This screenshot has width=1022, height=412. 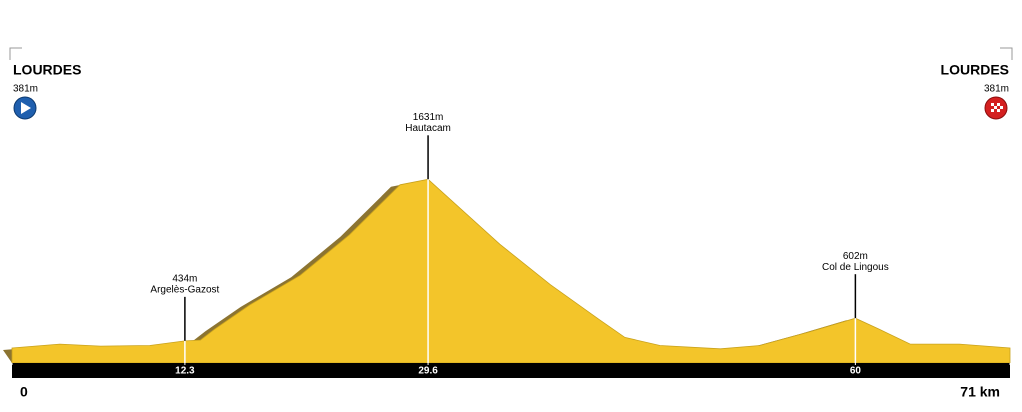 What do you see at coordinates (428, 117) in the screenshot?
I see `climb-elevation: 1631m` at bounding box center [428, 117].